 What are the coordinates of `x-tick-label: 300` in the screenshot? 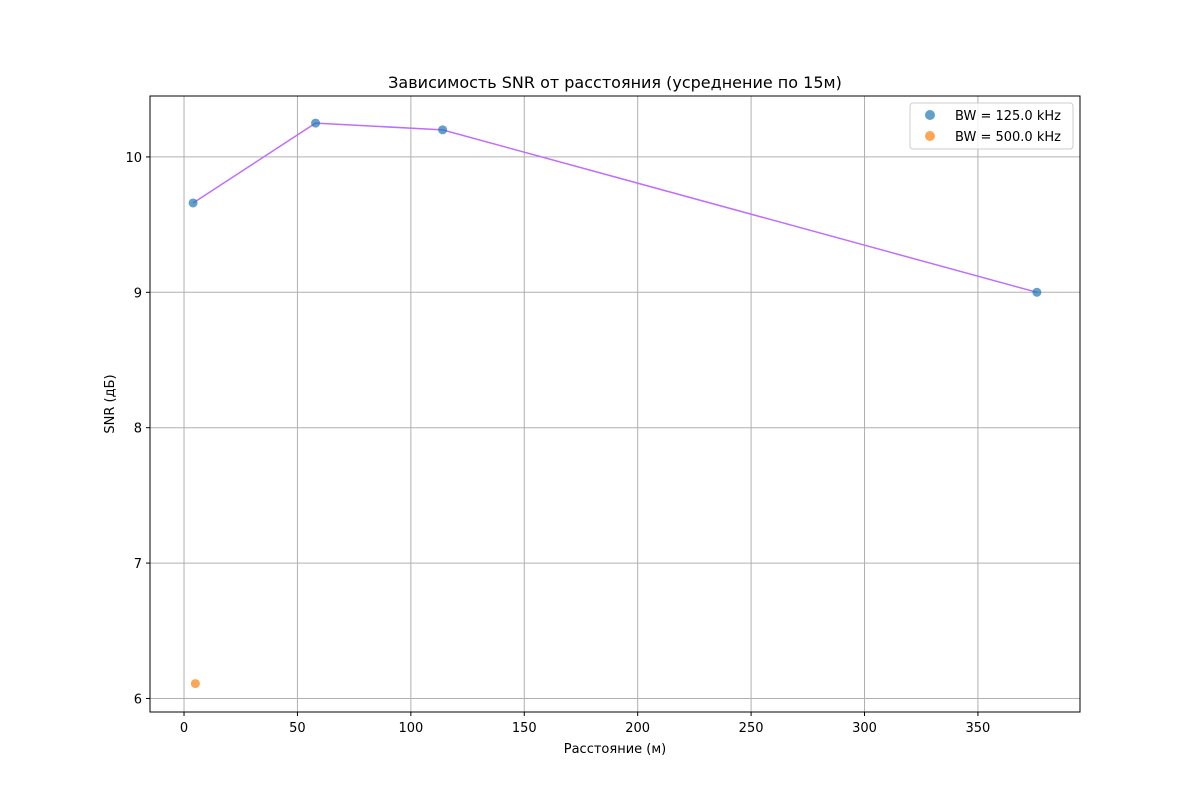 It's located at (864, 728).